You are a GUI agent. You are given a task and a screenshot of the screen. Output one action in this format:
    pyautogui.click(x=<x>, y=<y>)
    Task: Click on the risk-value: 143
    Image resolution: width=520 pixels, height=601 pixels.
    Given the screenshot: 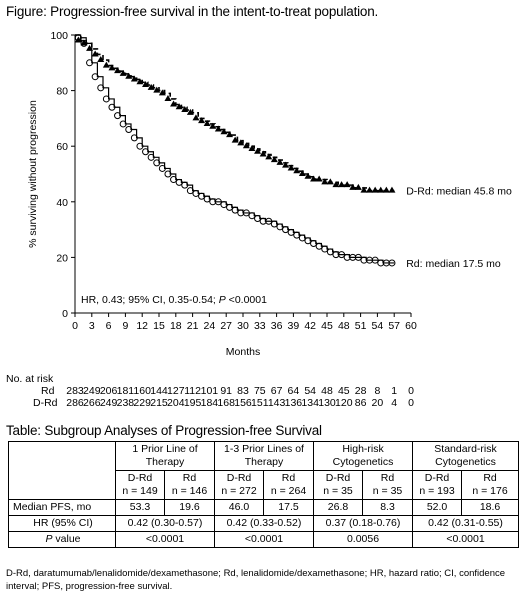 What is the action you would take?
    pyautogui.click(x=276, y=403)
    